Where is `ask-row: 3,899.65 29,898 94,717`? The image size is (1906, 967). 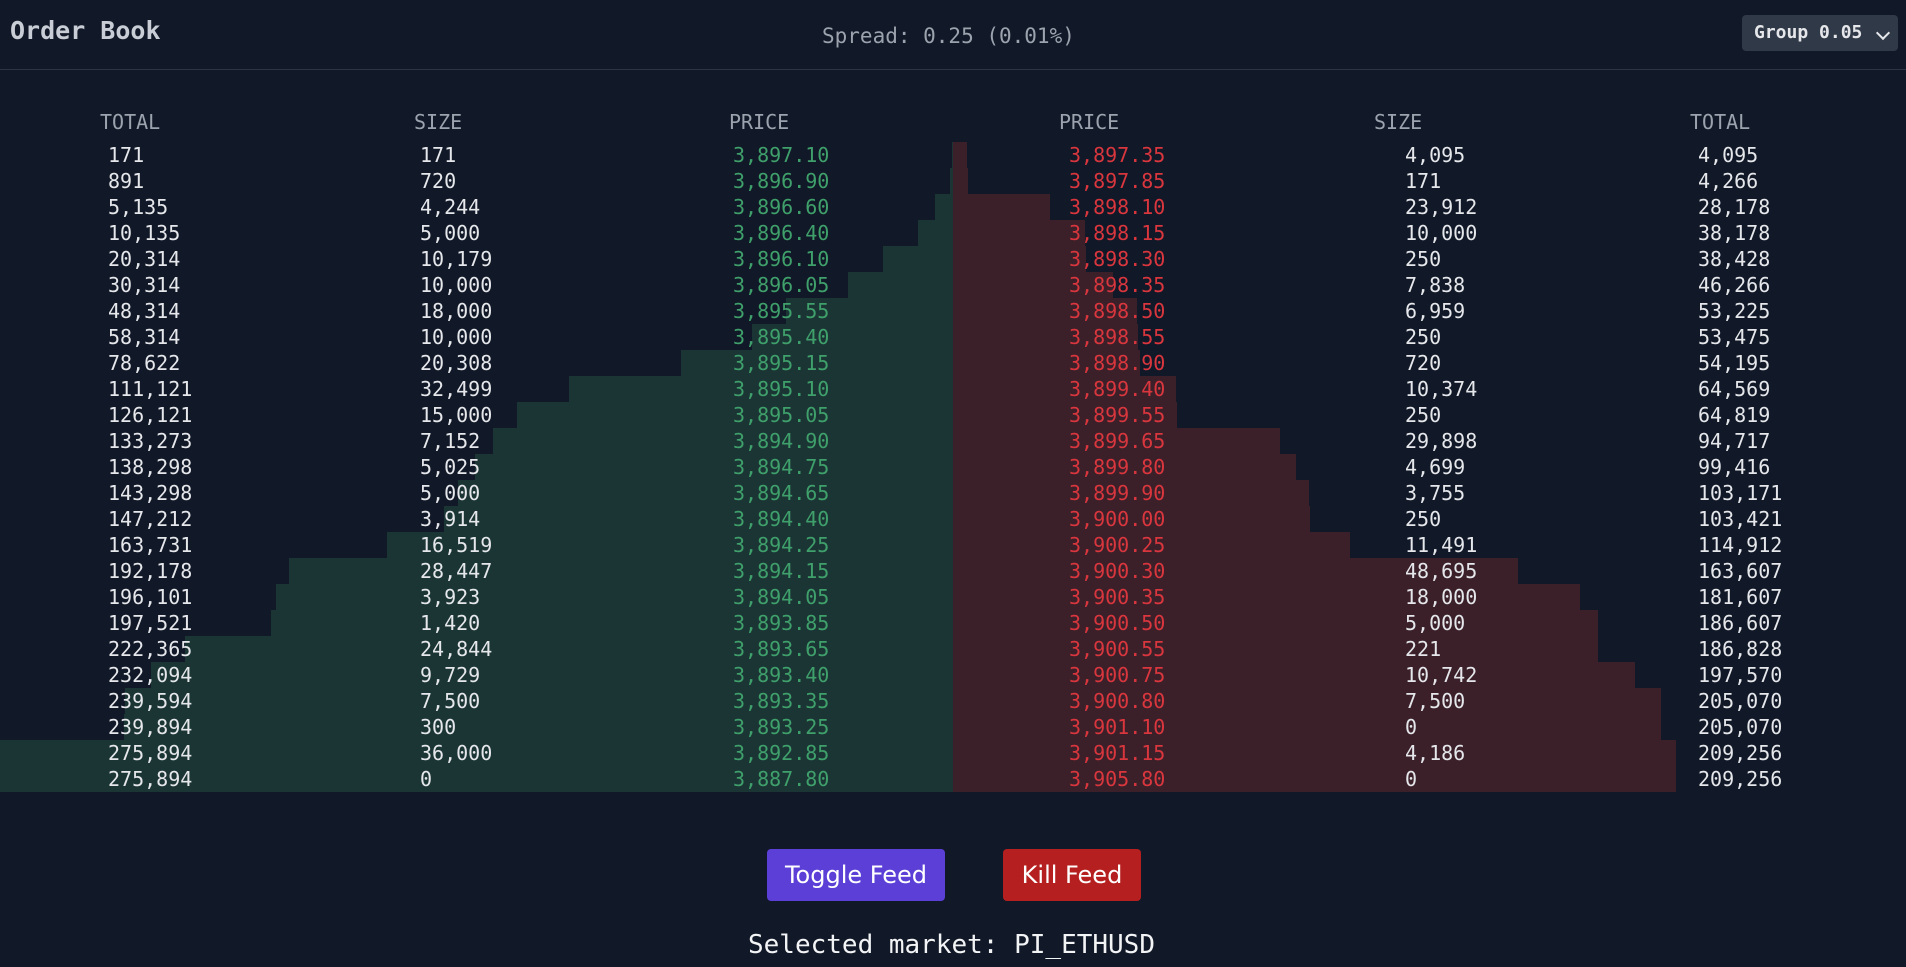
ask-row: 3,899.65 29,898 94,717 is located at coordinates (1429, 441).